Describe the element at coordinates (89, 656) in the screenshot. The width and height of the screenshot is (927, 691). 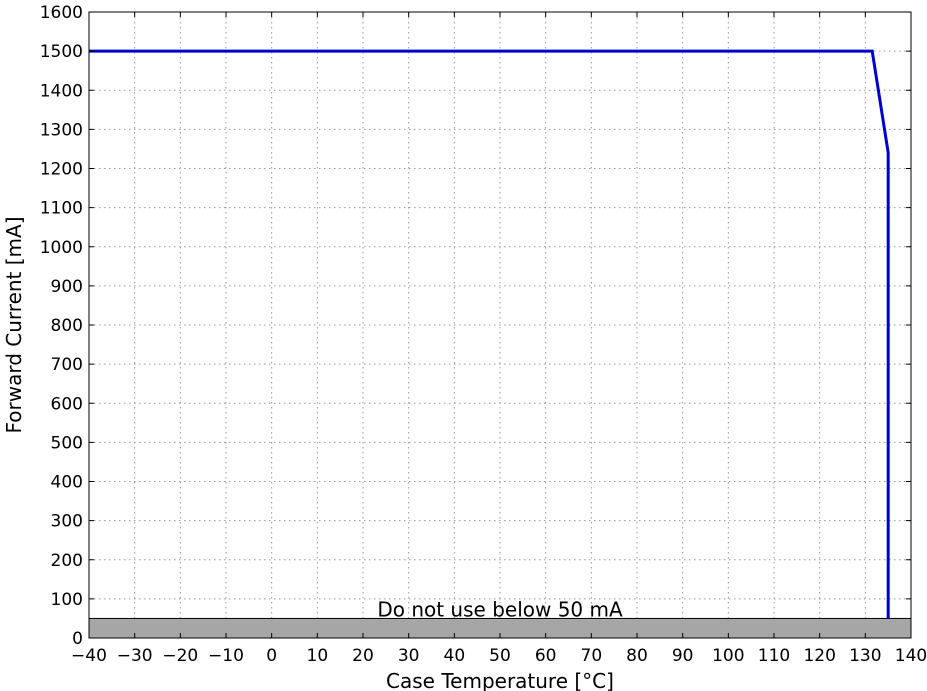
I see `x-tick-label: −40` at that location.